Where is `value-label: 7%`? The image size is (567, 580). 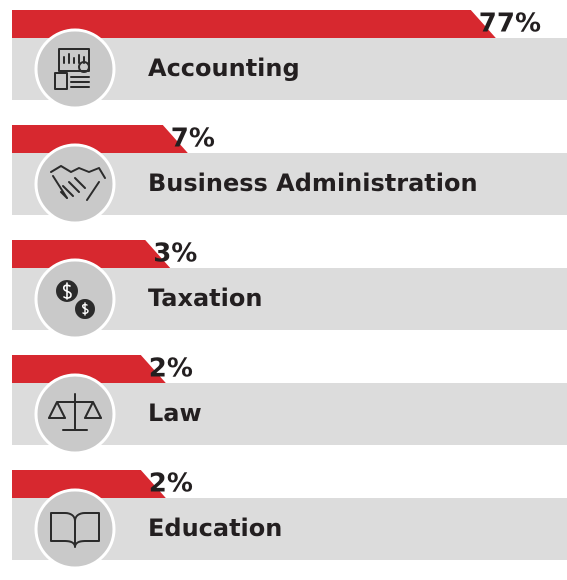 value-label: 7% is located at coordinates (193, 139).